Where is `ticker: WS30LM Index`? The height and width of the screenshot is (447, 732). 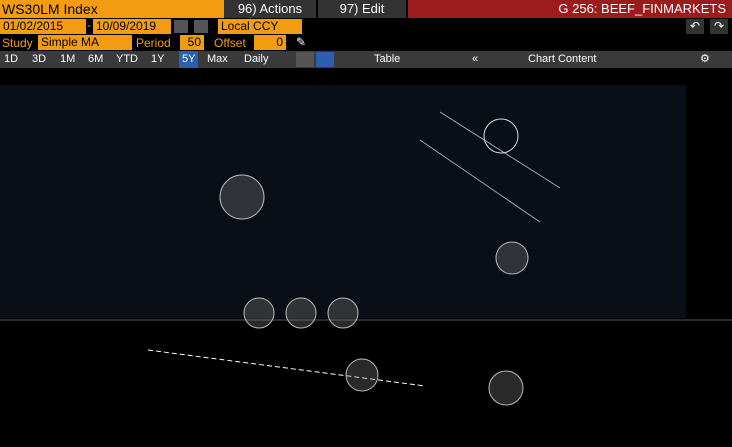
ticker: WS30LM Index is located at coordinates (112, 9).